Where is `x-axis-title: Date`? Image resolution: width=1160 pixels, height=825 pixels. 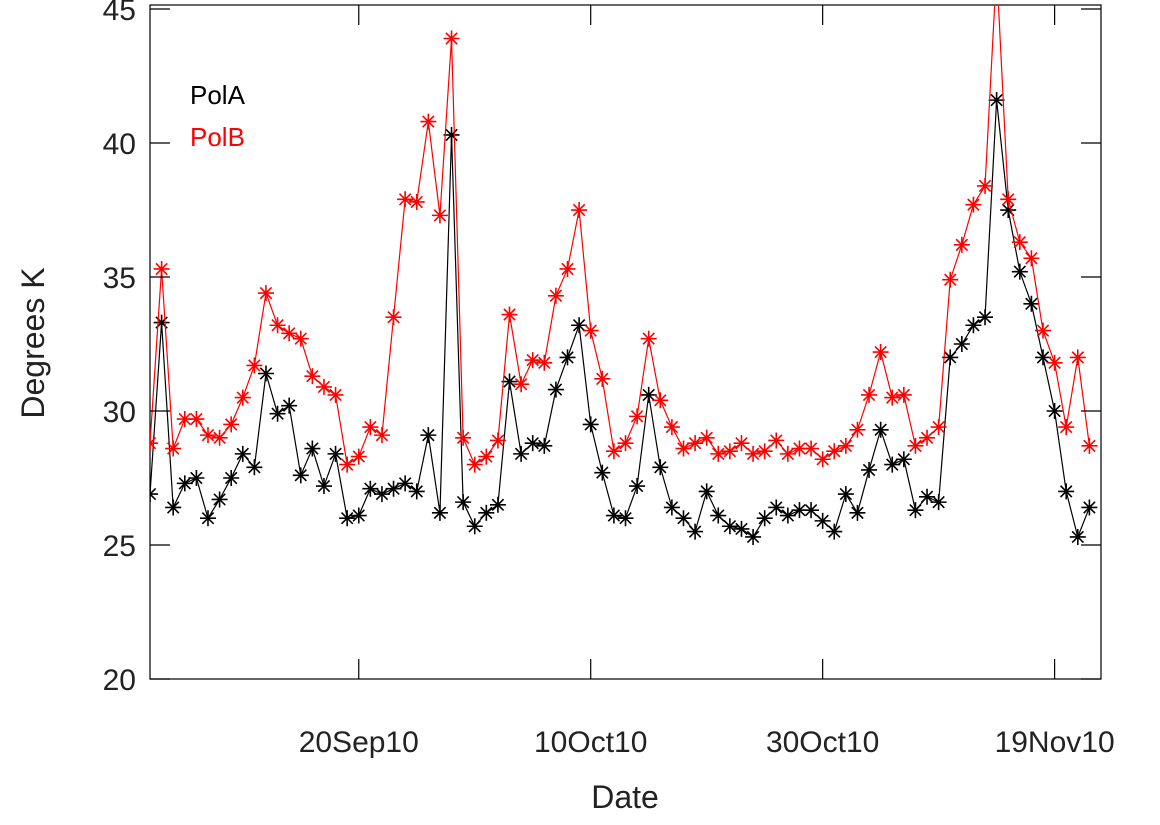 x-axis-title: Date is located at coordinates (625, 797).